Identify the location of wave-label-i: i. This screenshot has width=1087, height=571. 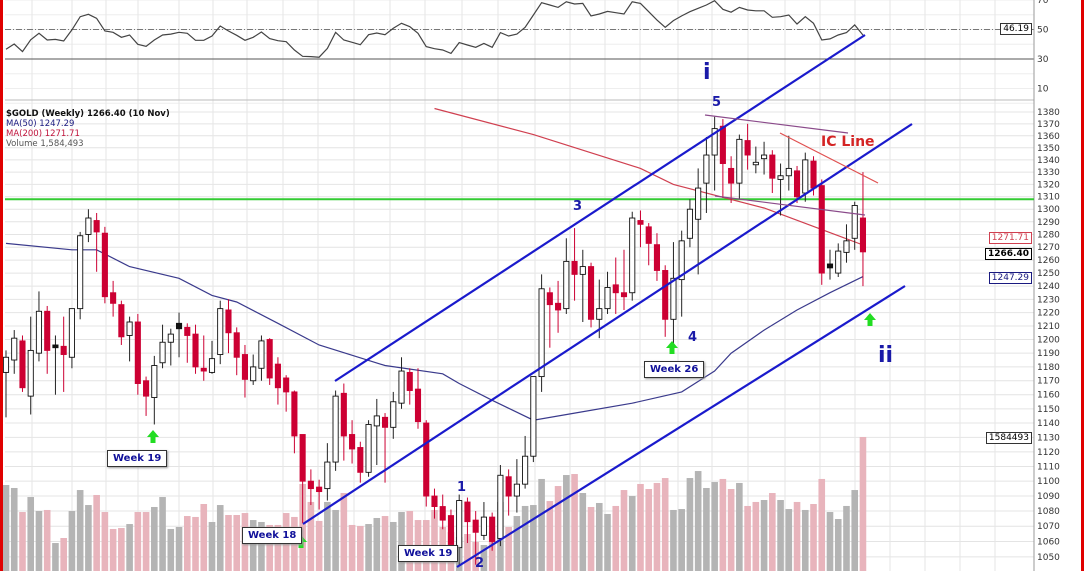
(707, 72).